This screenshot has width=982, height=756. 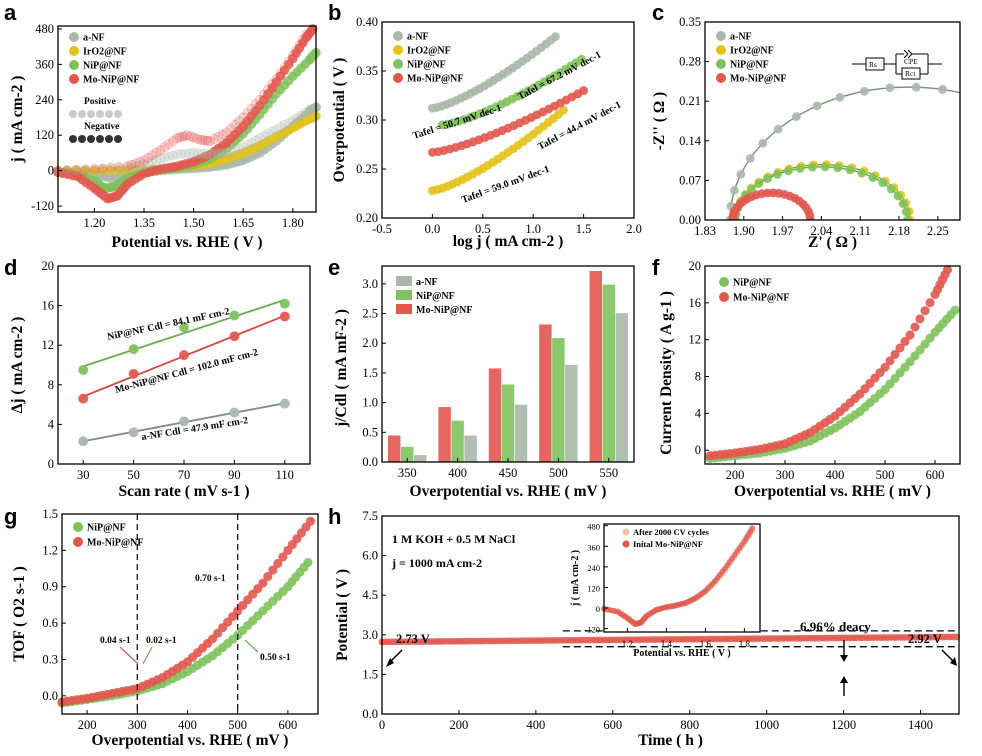 I want to click on x-tick-label: 1.65, so click(x=243, y=223).